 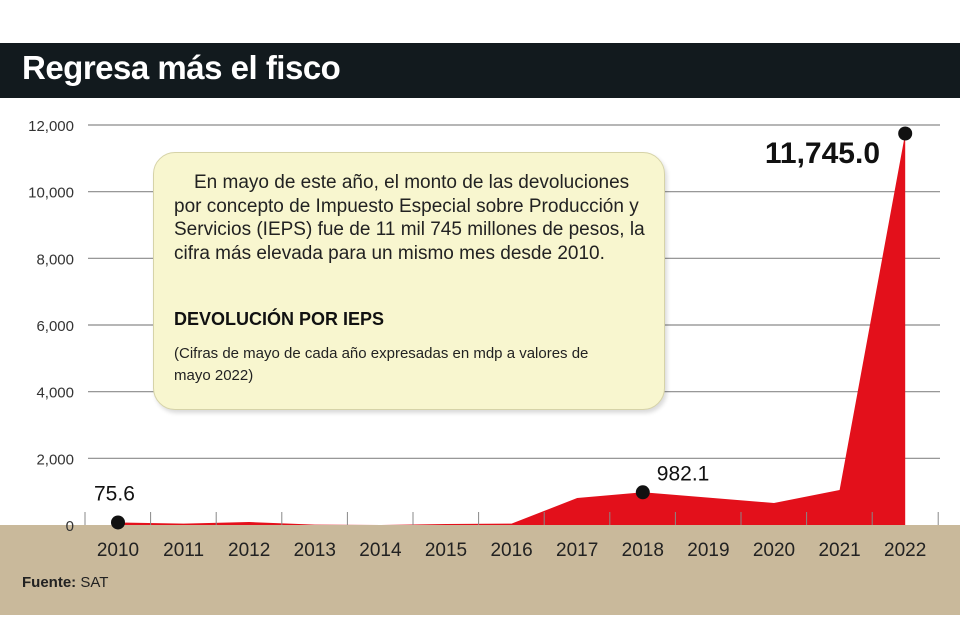 I want to click on footer-band, so click(x=480, y=570).